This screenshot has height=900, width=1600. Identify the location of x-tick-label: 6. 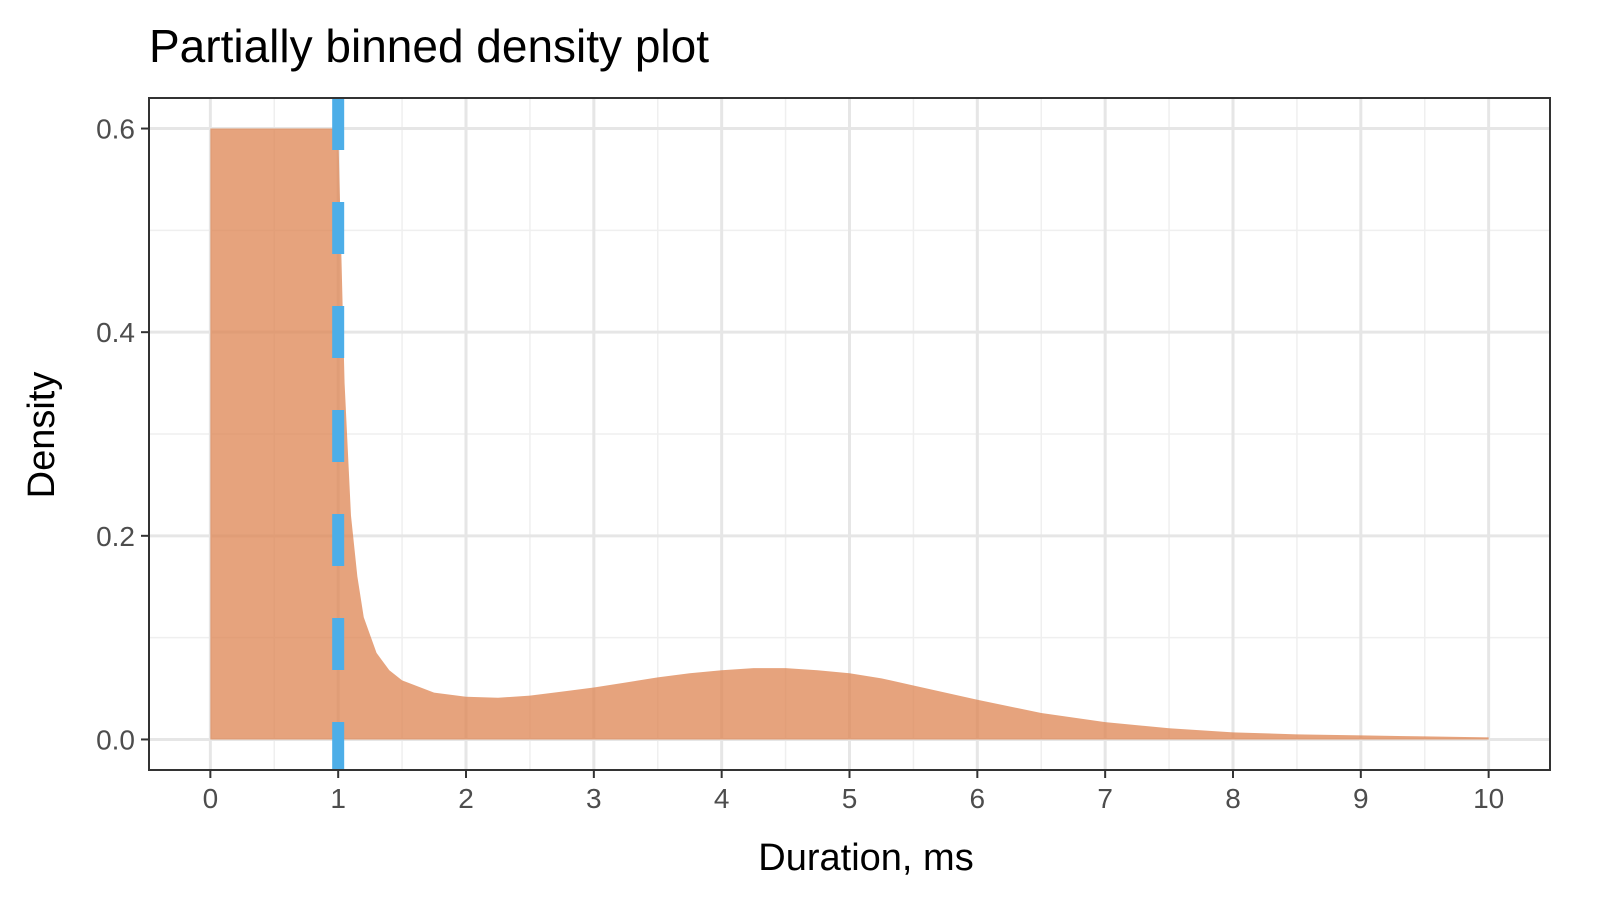
(978, 798).